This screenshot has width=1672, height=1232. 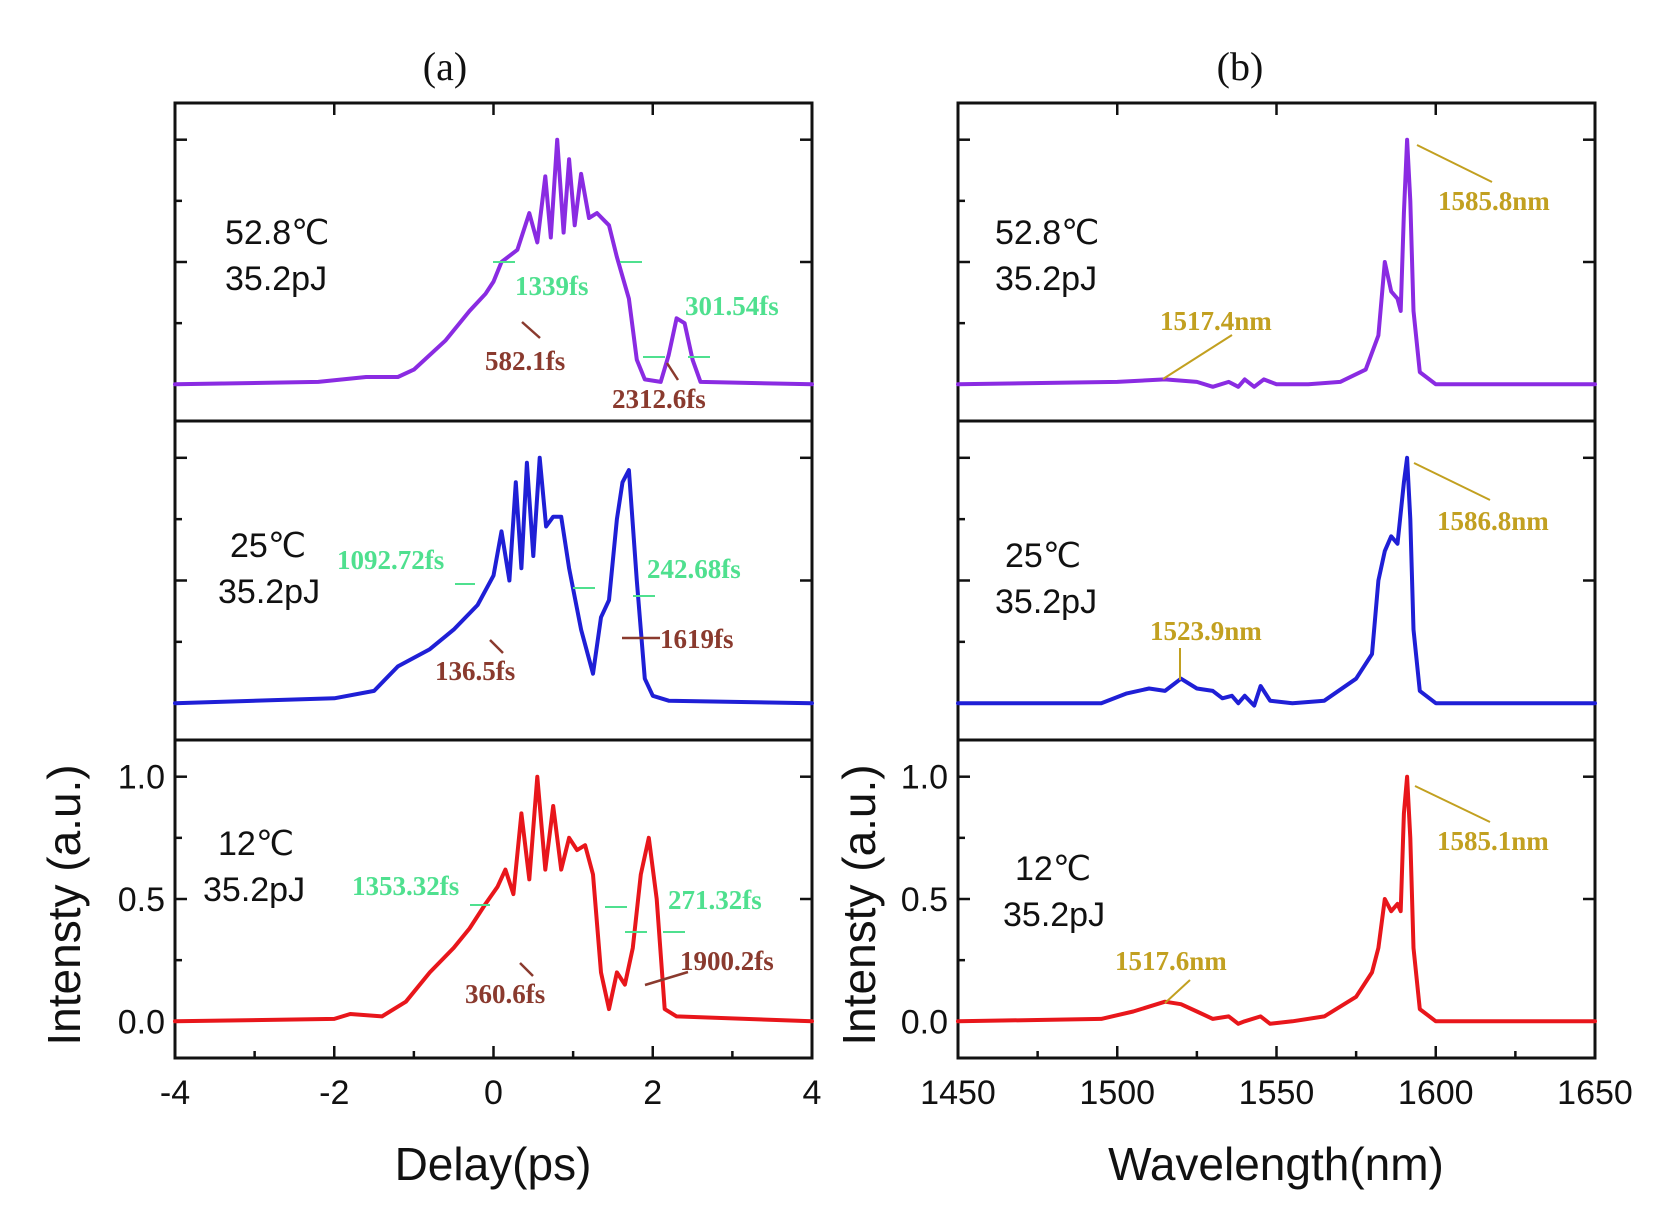 I want to click on x-axis-title-b: Wavelength(nm), so click(x=1276, y=1164).